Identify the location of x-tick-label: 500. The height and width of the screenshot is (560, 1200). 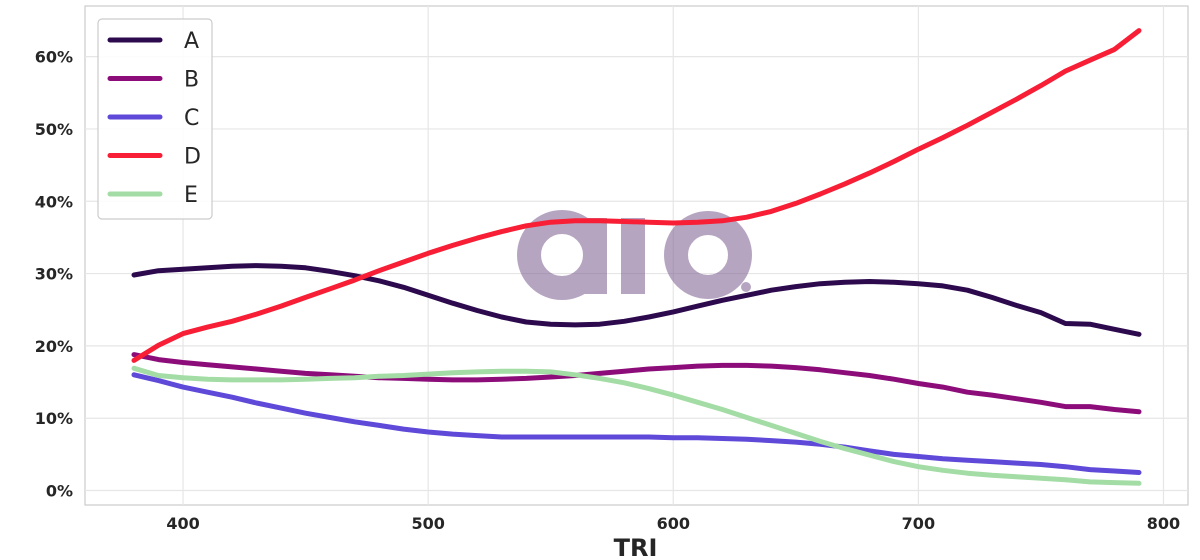
(427, 523).